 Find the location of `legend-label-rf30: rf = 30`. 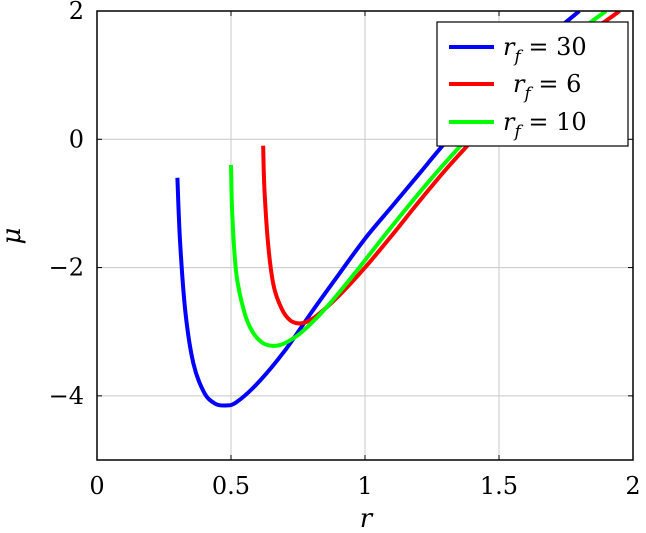

legend-label-rf30: rf = 30 is located at coordinates (545, 50).